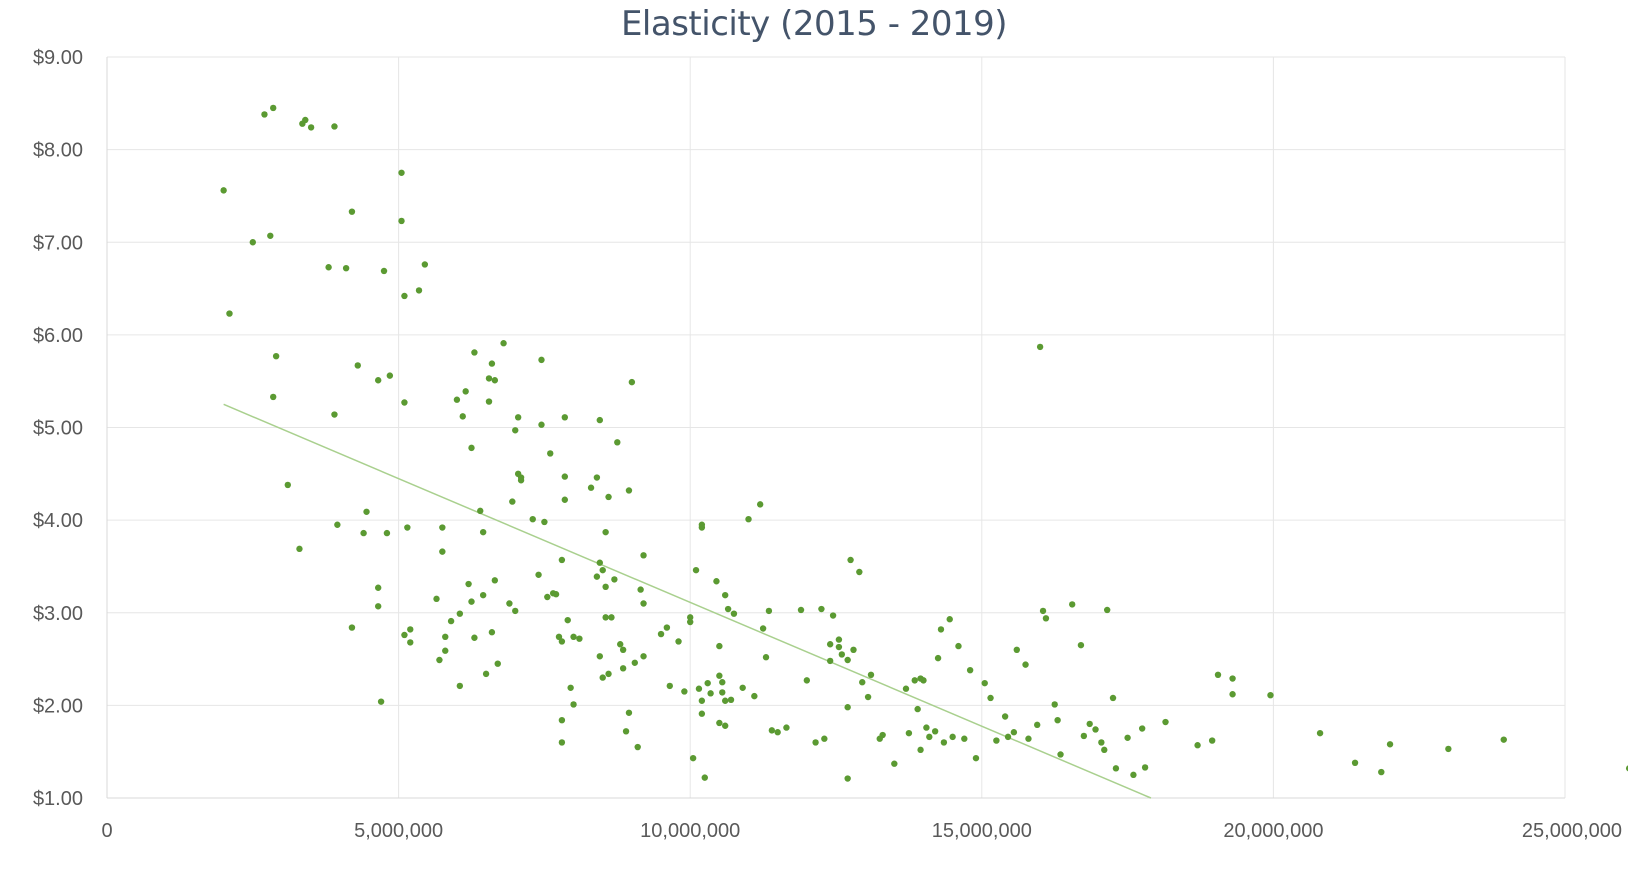  What do you see at coordinates (58, 614) in the screenshot?
I see `y-tick-label: $3.00` at bounding box center [58, 614].